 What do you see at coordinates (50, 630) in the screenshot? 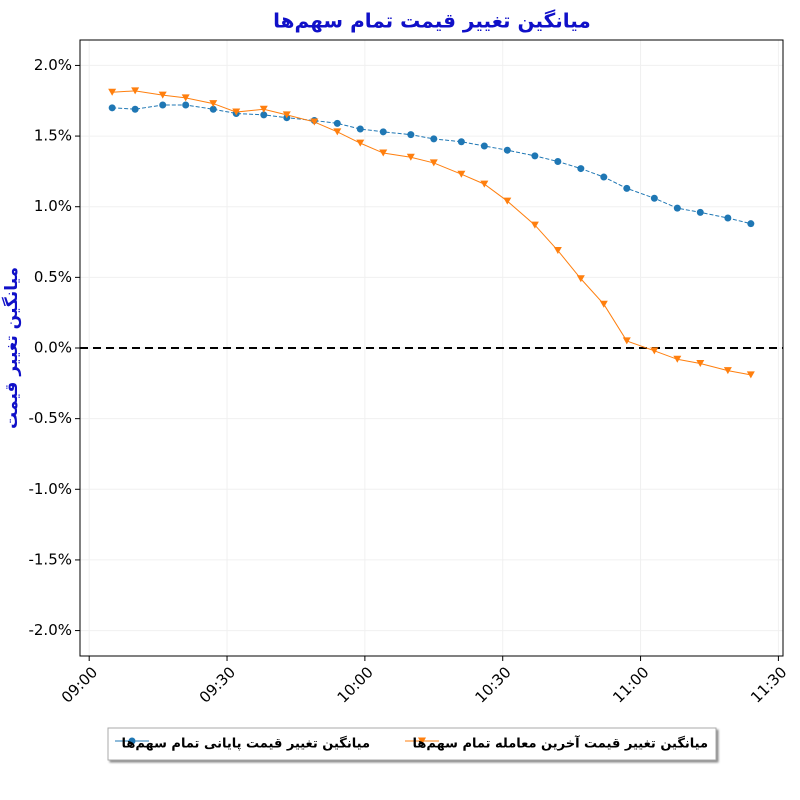
I see `y-tick-label: -2.0%` at bounding box center [50, 630].